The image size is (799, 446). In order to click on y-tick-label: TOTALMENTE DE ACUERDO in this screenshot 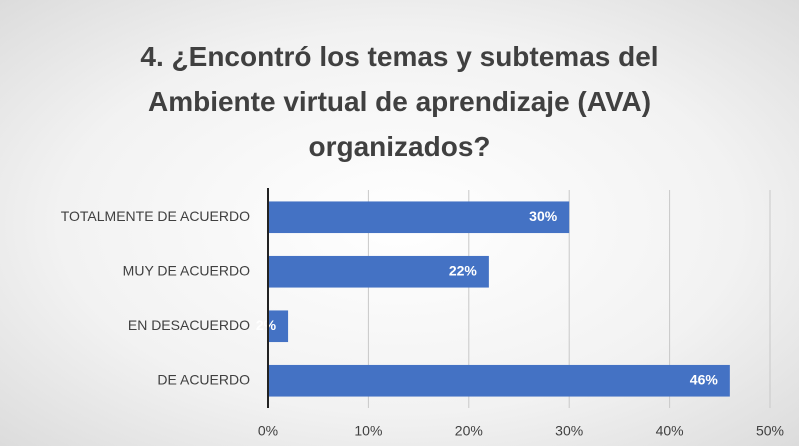, I will do `click(155, 216)`.